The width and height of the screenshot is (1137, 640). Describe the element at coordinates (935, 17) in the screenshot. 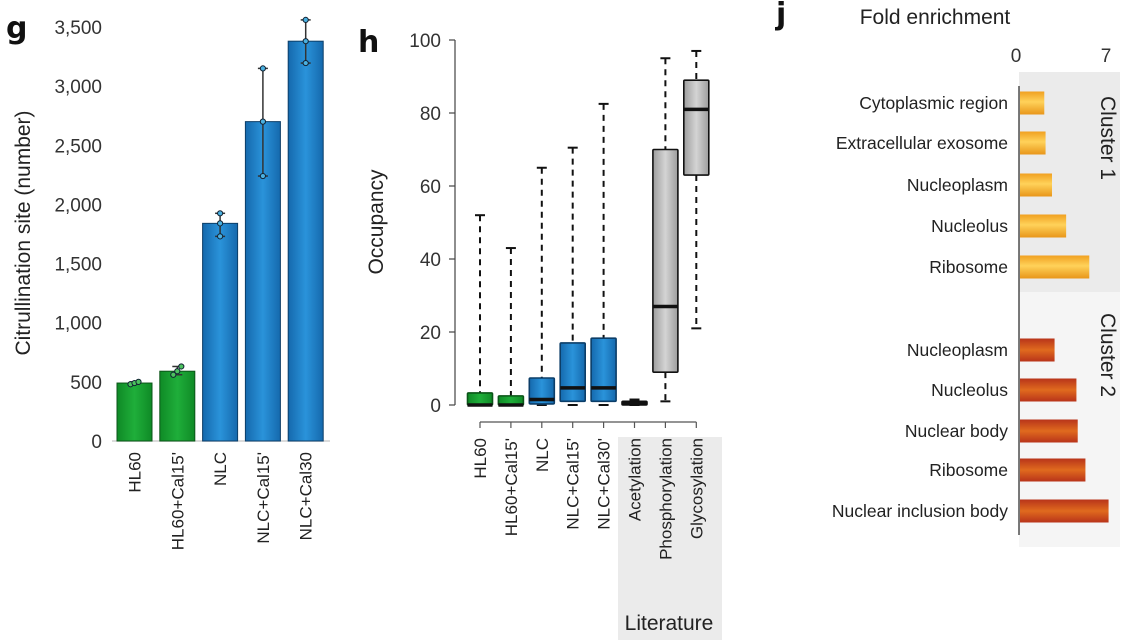

I see `j-title: Fold enrichment` at that location.